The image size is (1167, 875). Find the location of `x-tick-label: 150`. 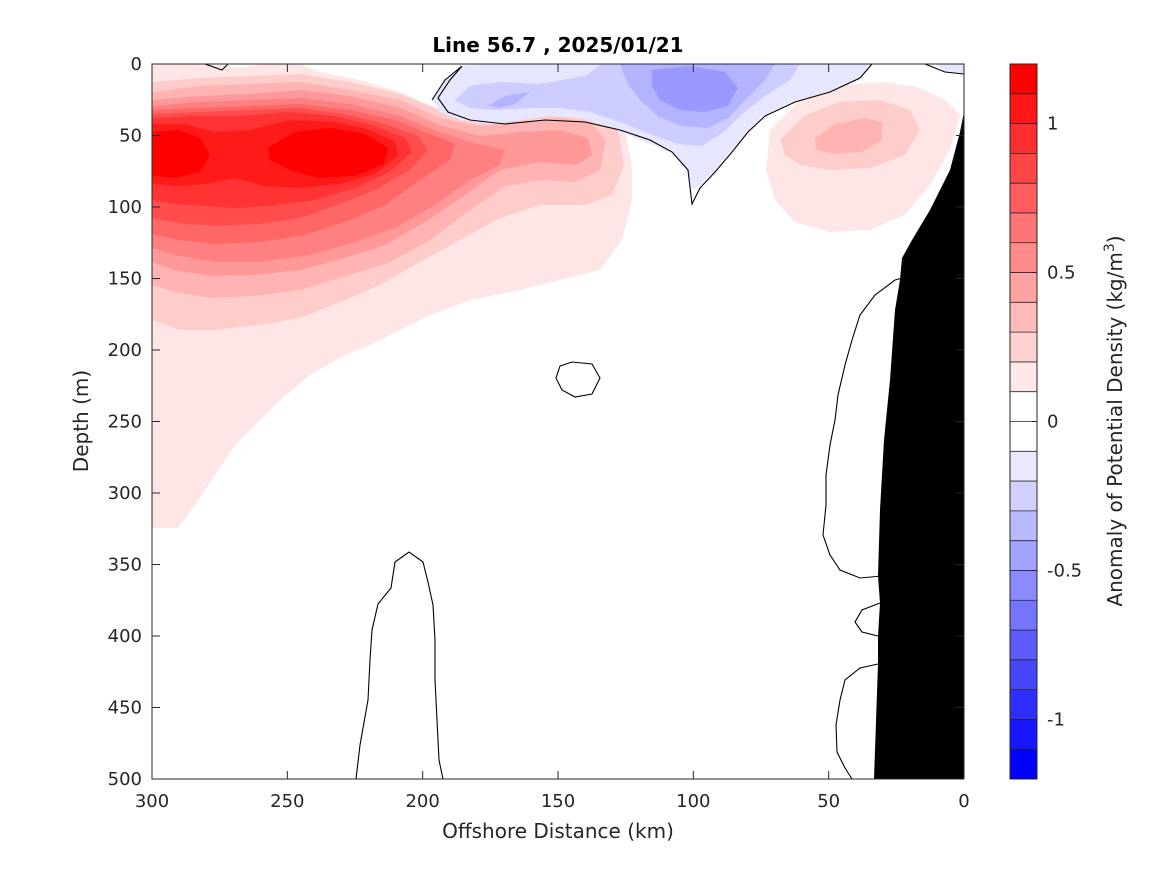

x-tick-label: 150 is located at coordinates (558, 801).